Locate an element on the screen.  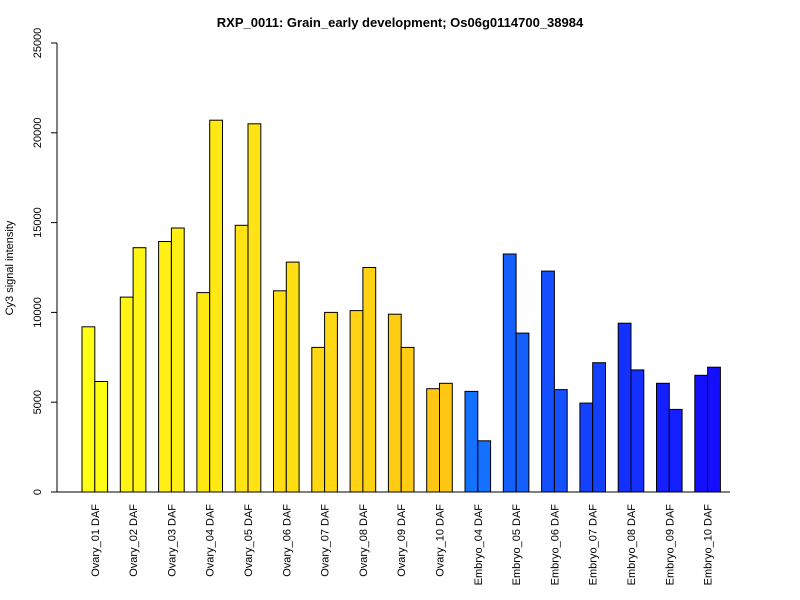
x-tick-label-2: Ovary_03 DAF is located at coordinates (172, 540).